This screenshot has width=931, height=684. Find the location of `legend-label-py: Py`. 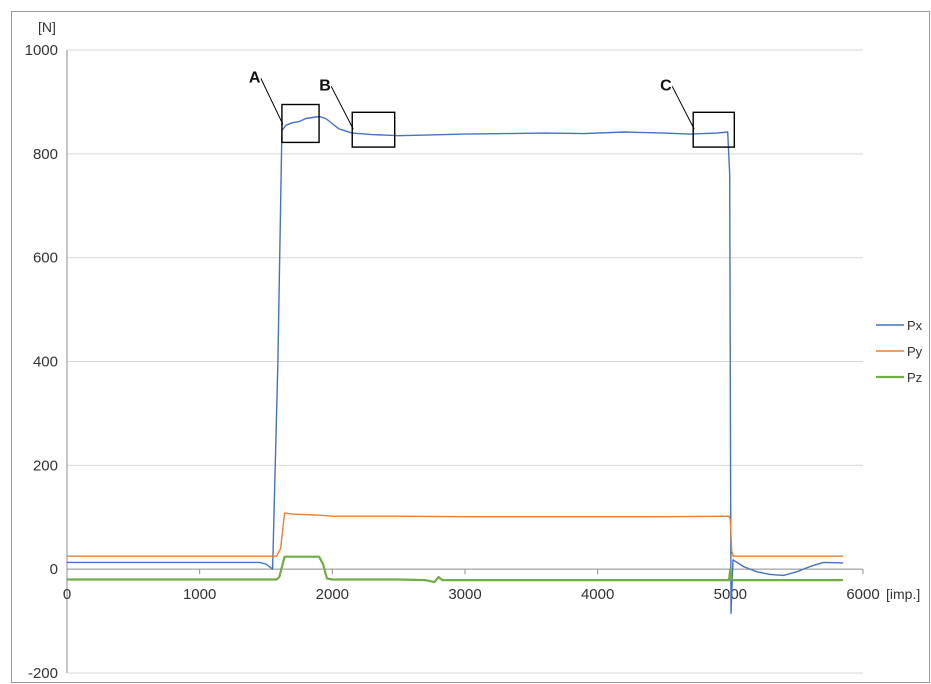

legend-label-py: Py is located at coordinates (915, 351).